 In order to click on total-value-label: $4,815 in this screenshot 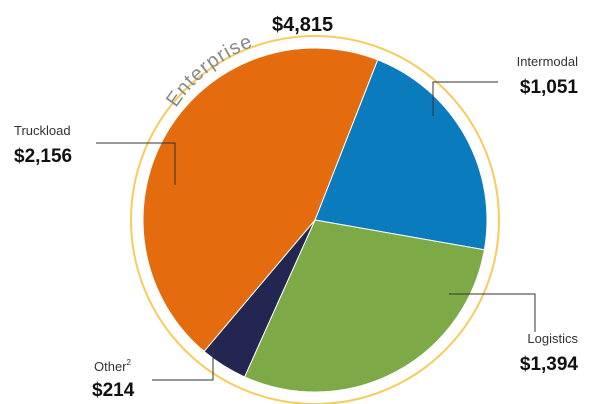, I will do `click(302, 25)`.